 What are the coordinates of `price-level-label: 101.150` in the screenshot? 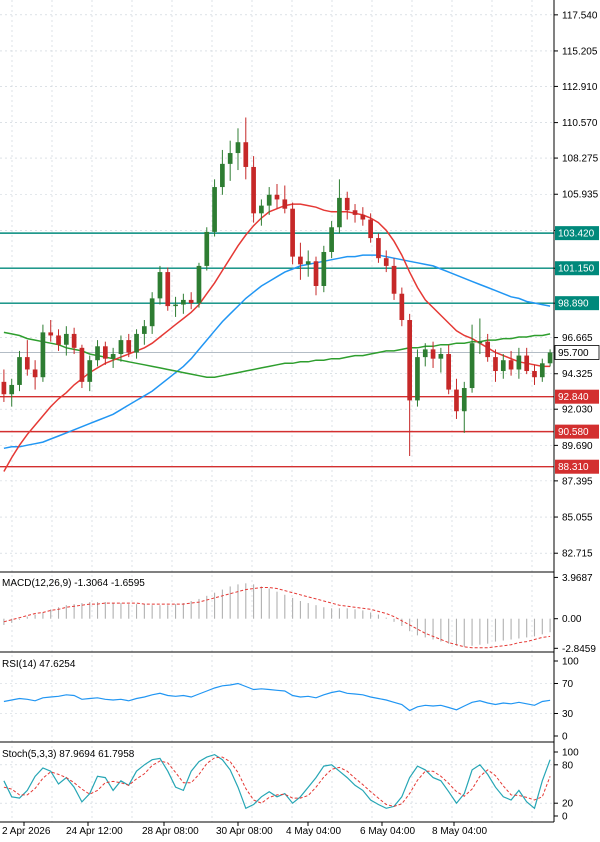 It's located at (576, 269).